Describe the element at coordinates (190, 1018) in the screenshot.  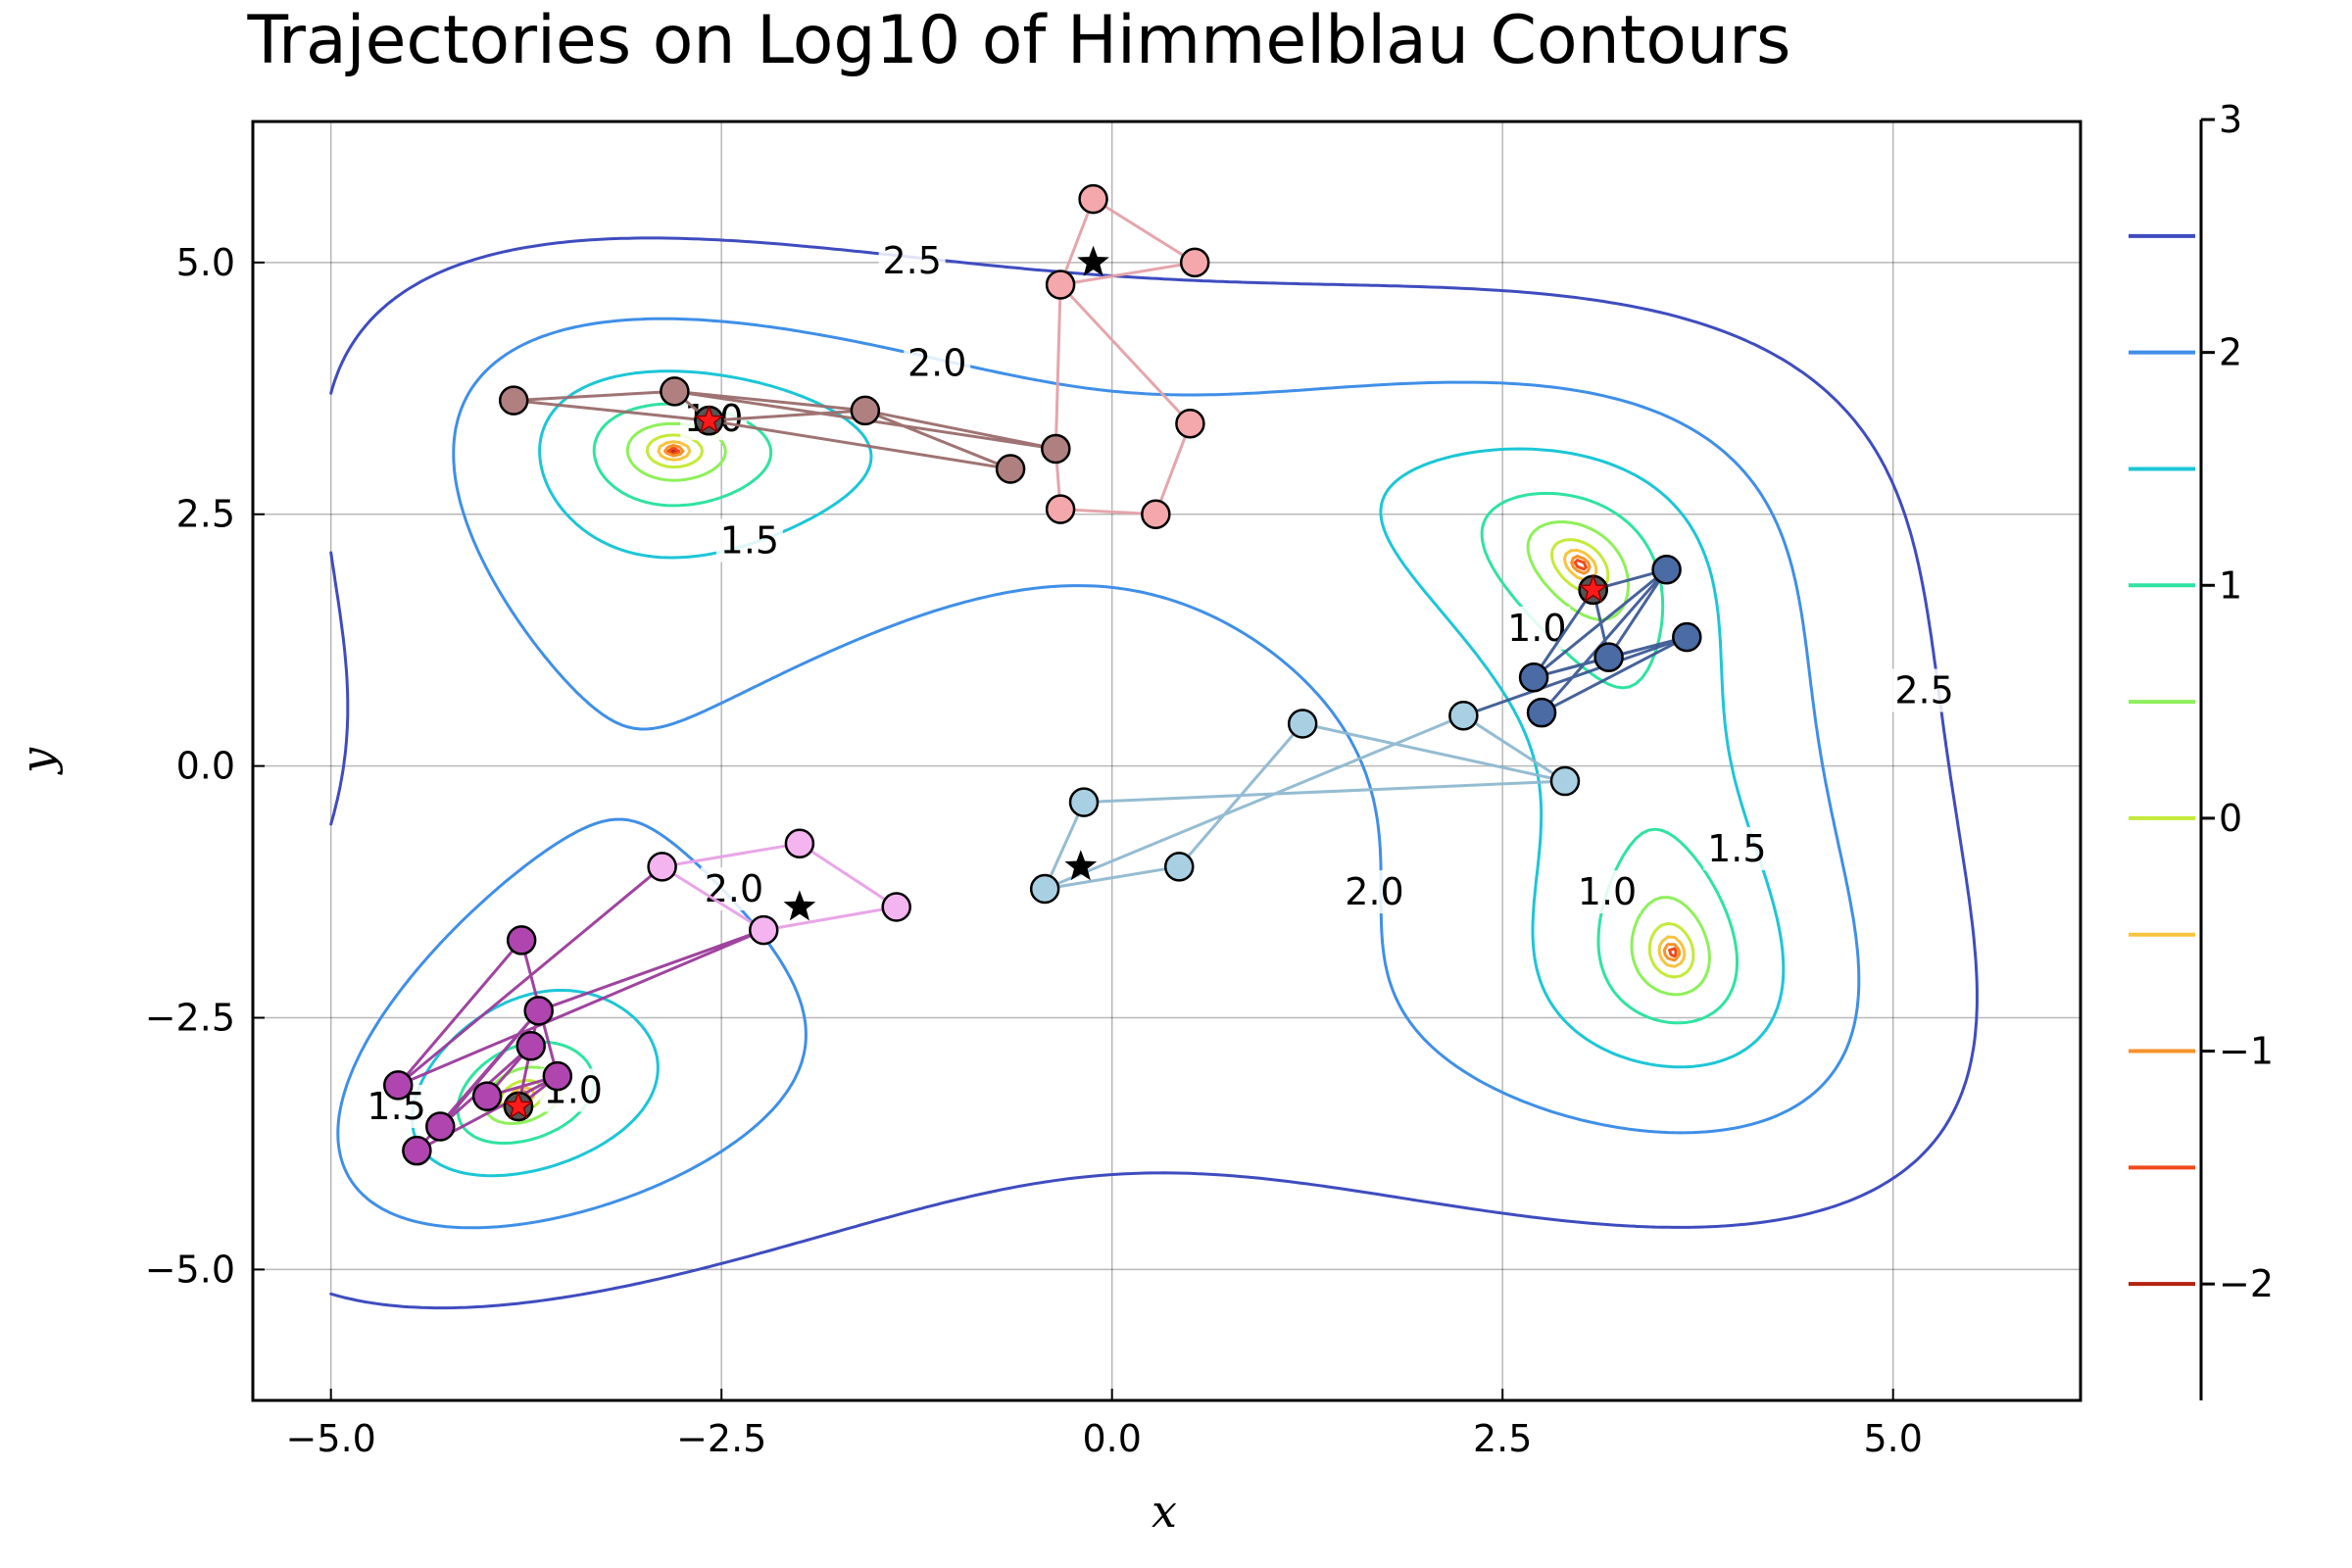
I see `y-tick-label-1: −2.5` at that location.